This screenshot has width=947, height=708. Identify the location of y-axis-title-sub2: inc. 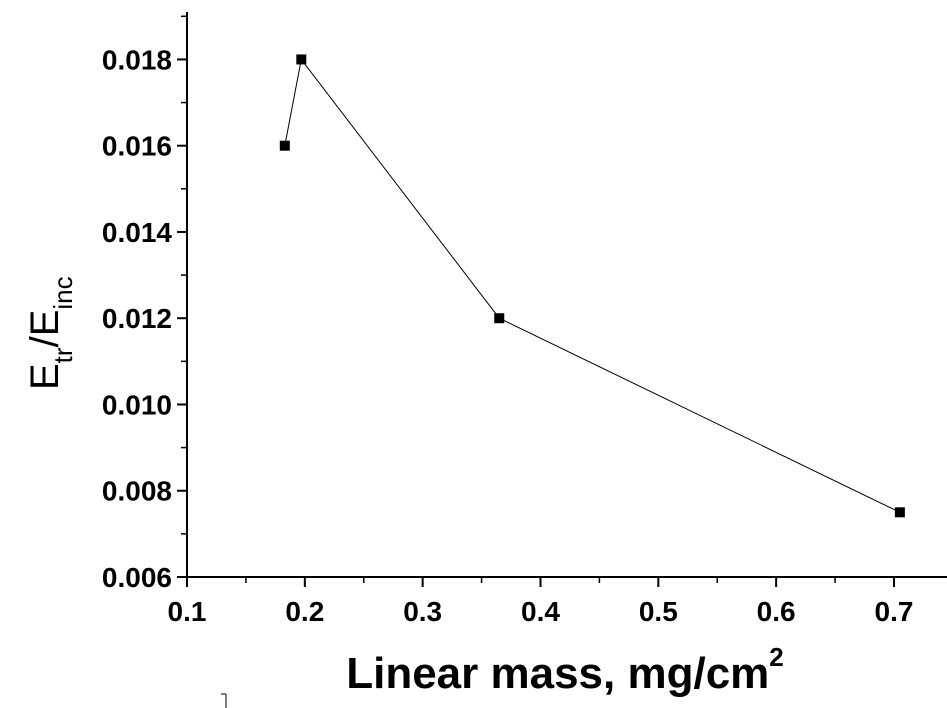
(63, 292).